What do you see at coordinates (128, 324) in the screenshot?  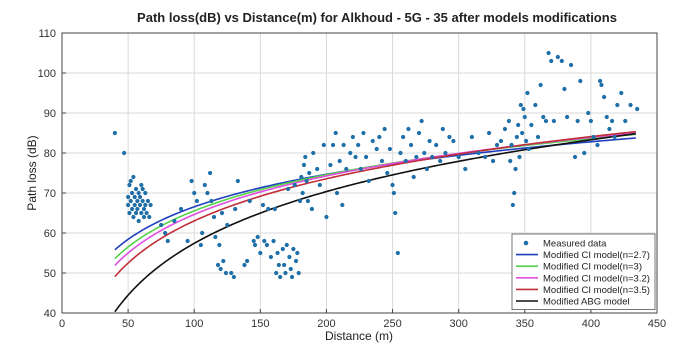 I see `x-tick-label: 50` at bounding box center [128, 324].